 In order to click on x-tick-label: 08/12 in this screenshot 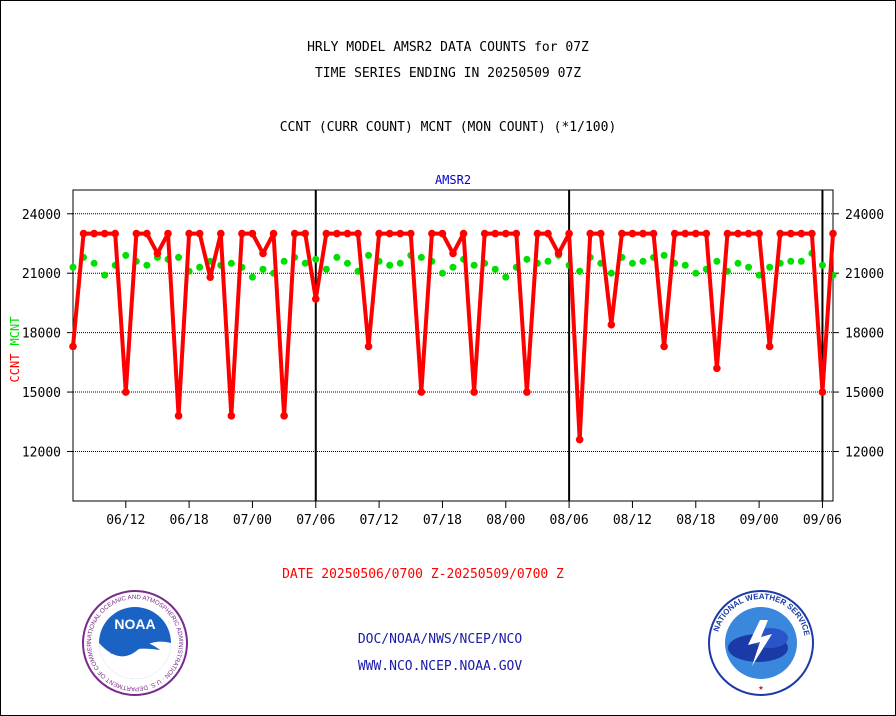, I will do `click(632, 520)`.